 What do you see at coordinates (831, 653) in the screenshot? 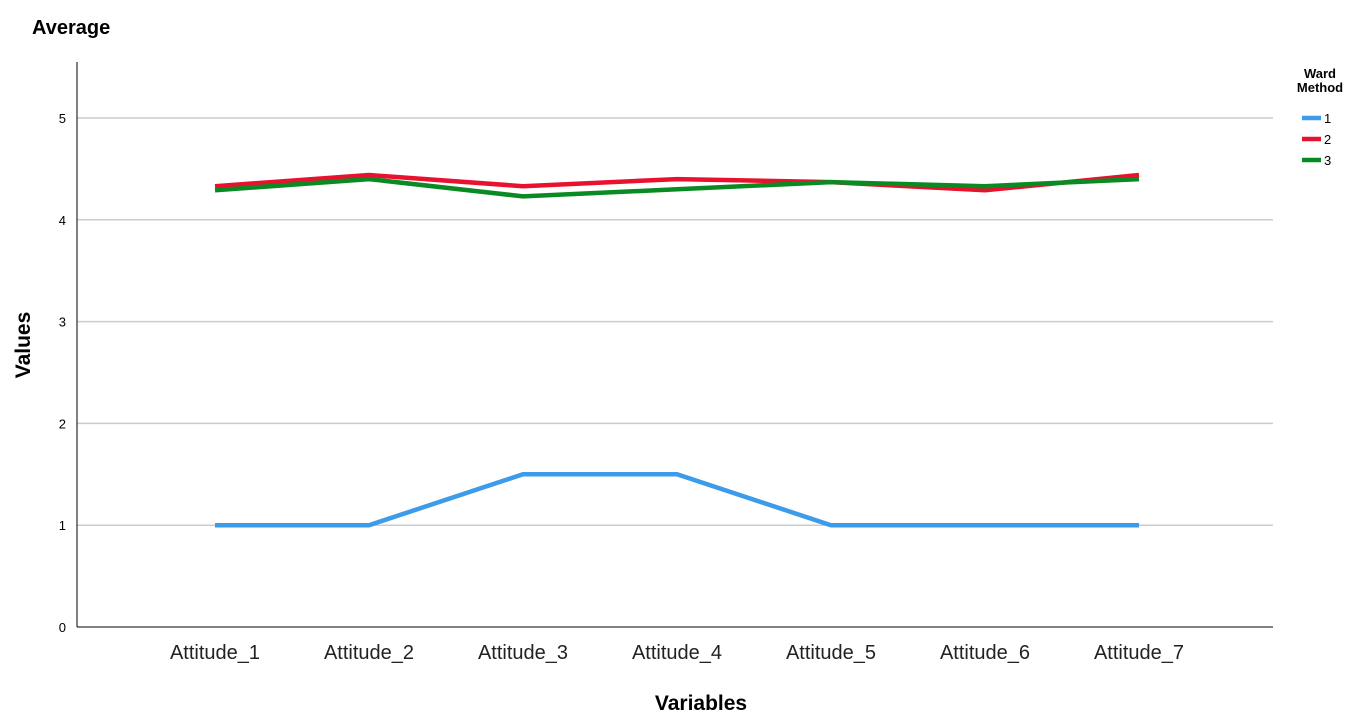
I see `x-tick-label: Attitude_5` at bounding box center [831, 653].